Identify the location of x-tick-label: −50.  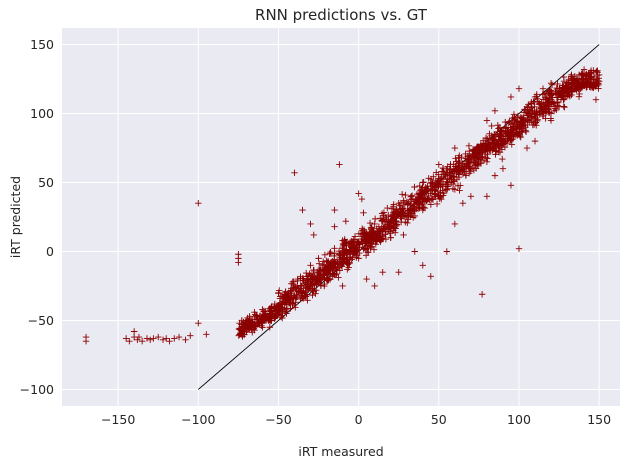
(278, 419).